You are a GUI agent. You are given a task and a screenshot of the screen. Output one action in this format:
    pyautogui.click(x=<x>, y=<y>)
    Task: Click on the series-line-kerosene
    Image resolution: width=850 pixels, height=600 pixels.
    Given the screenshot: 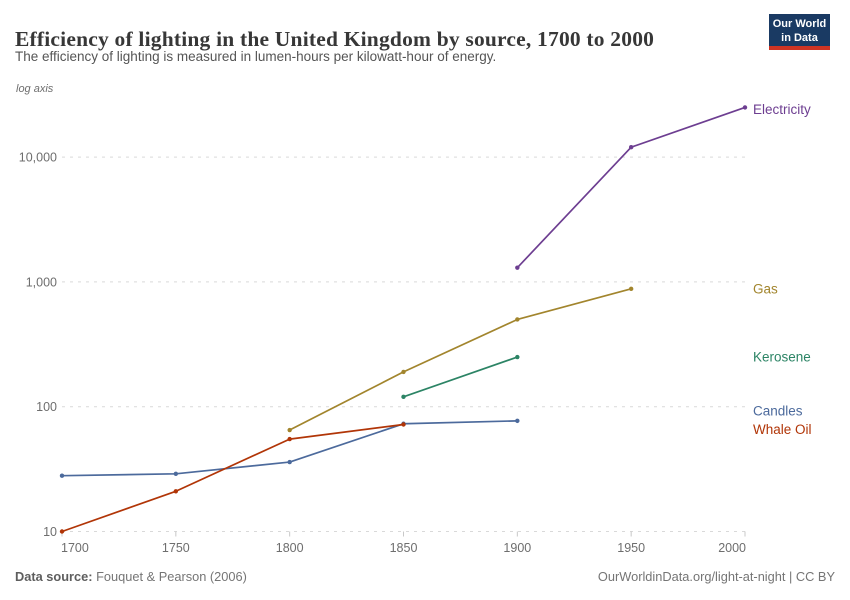 What is the action you would take?
    pyautogui.click(x=460, y=377)
    